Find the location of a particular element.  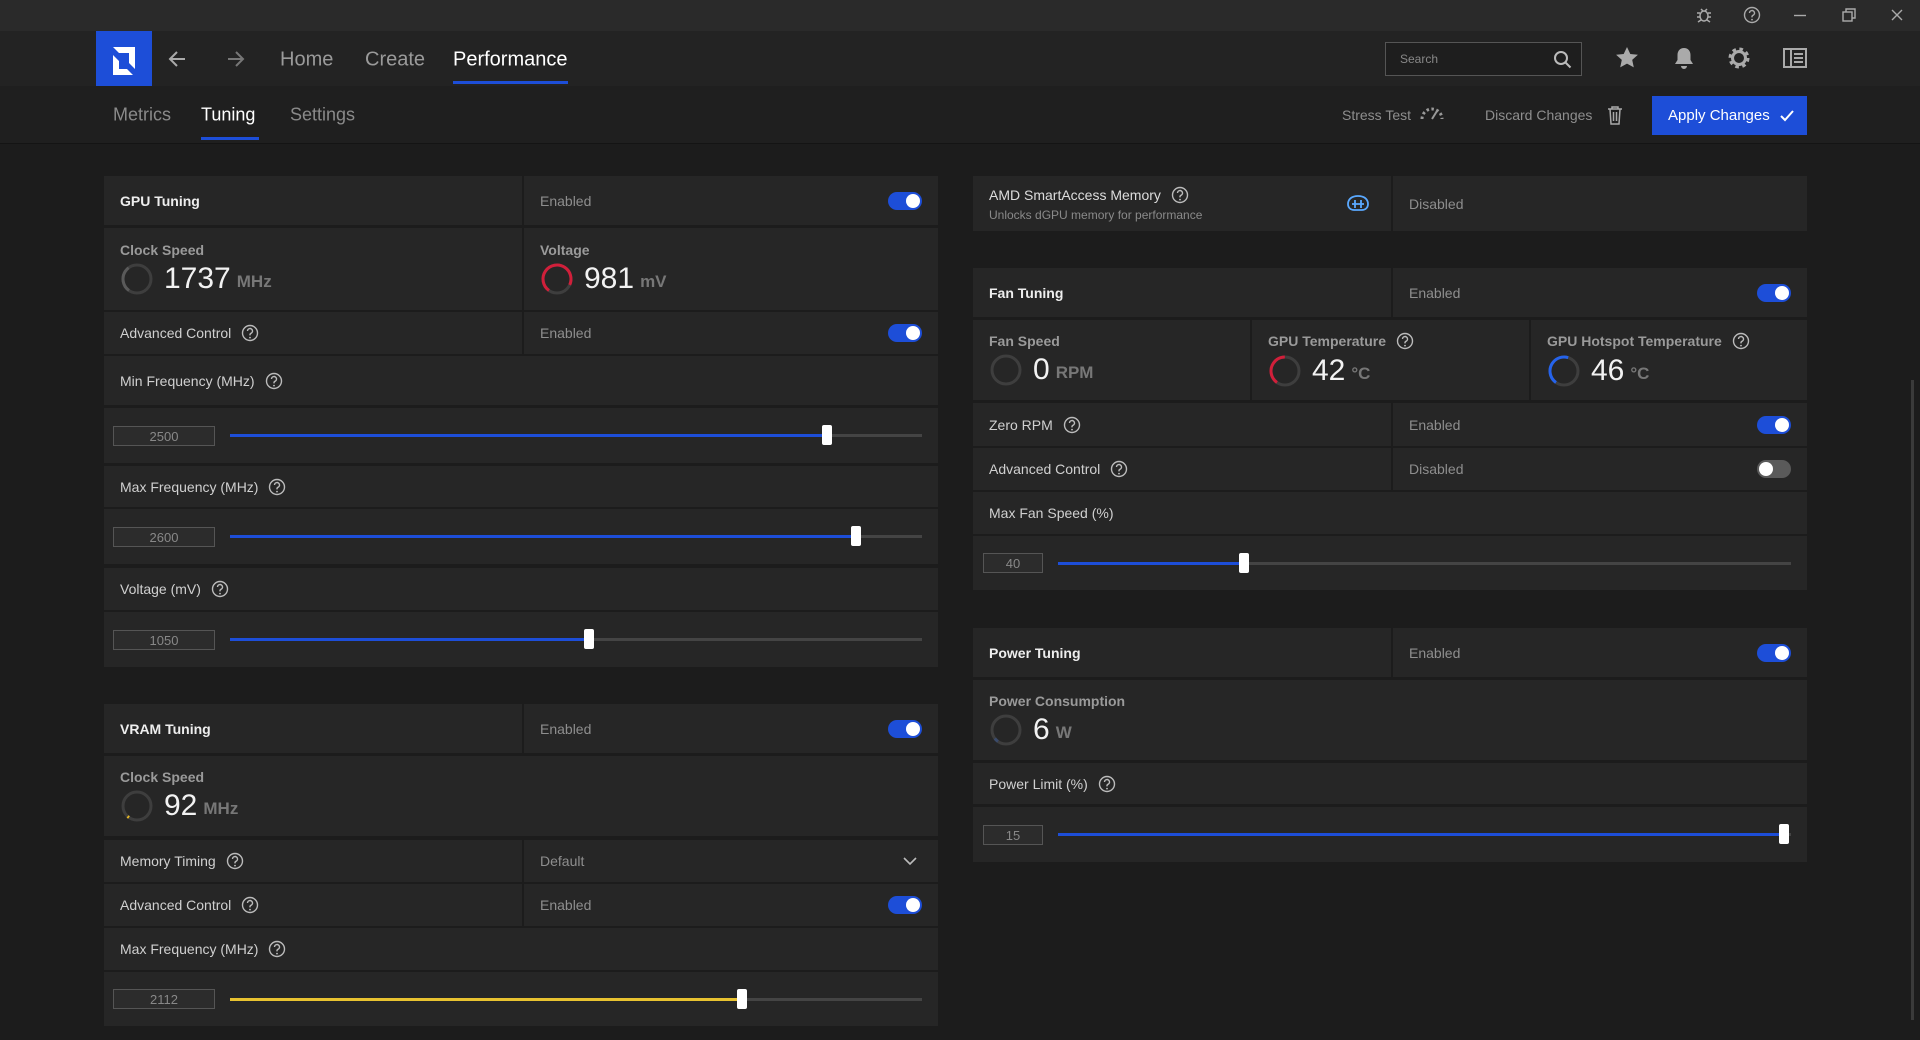

tab-metrics: Metrics is located at coordinates (142, 114).